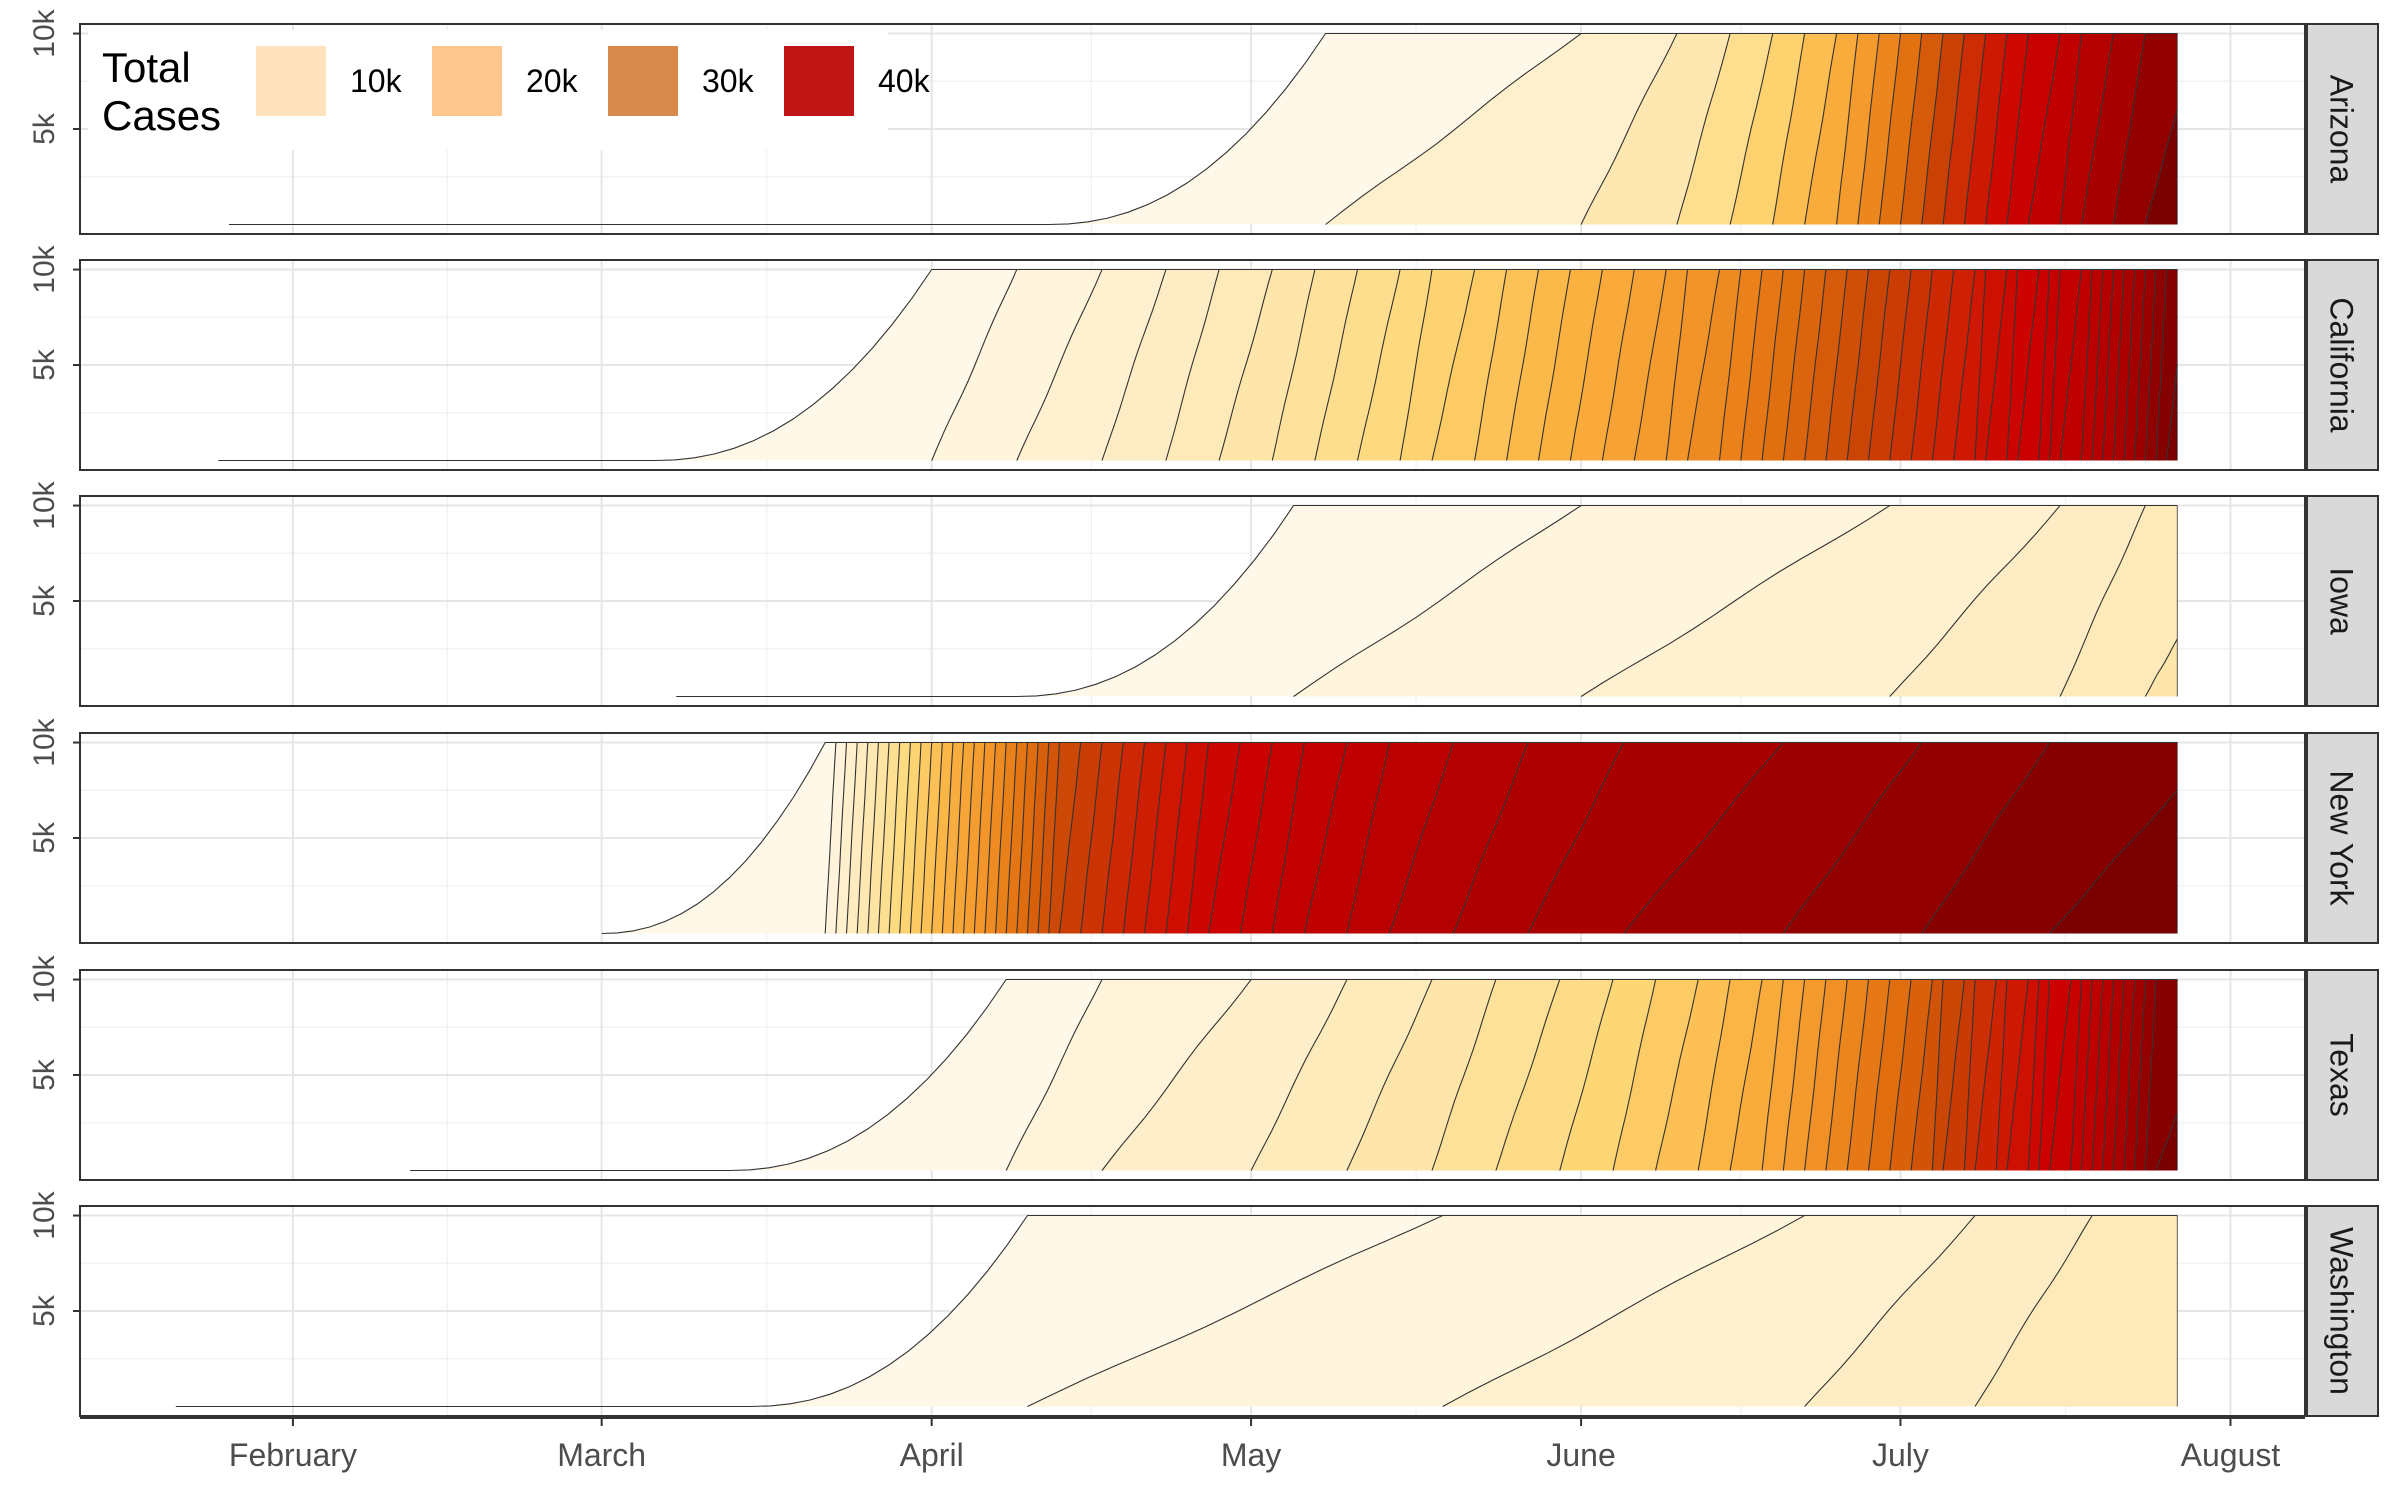  What do you see at coordinates (932, 1455) in the screenshot?
I see `x-tick-label: April` at bounding box center [932, 1455].